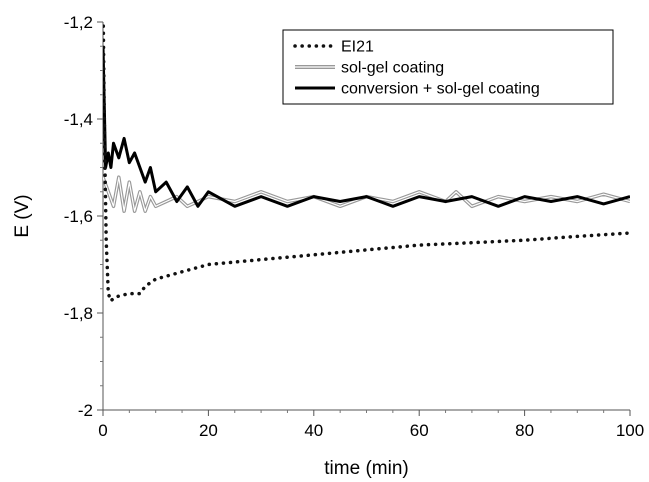 Image resolution: width=649 pixels, height=482 pixels. Describe the element at coordinates (208, 430) in the screenshot. I see `x-tick-label: 20` at that location.